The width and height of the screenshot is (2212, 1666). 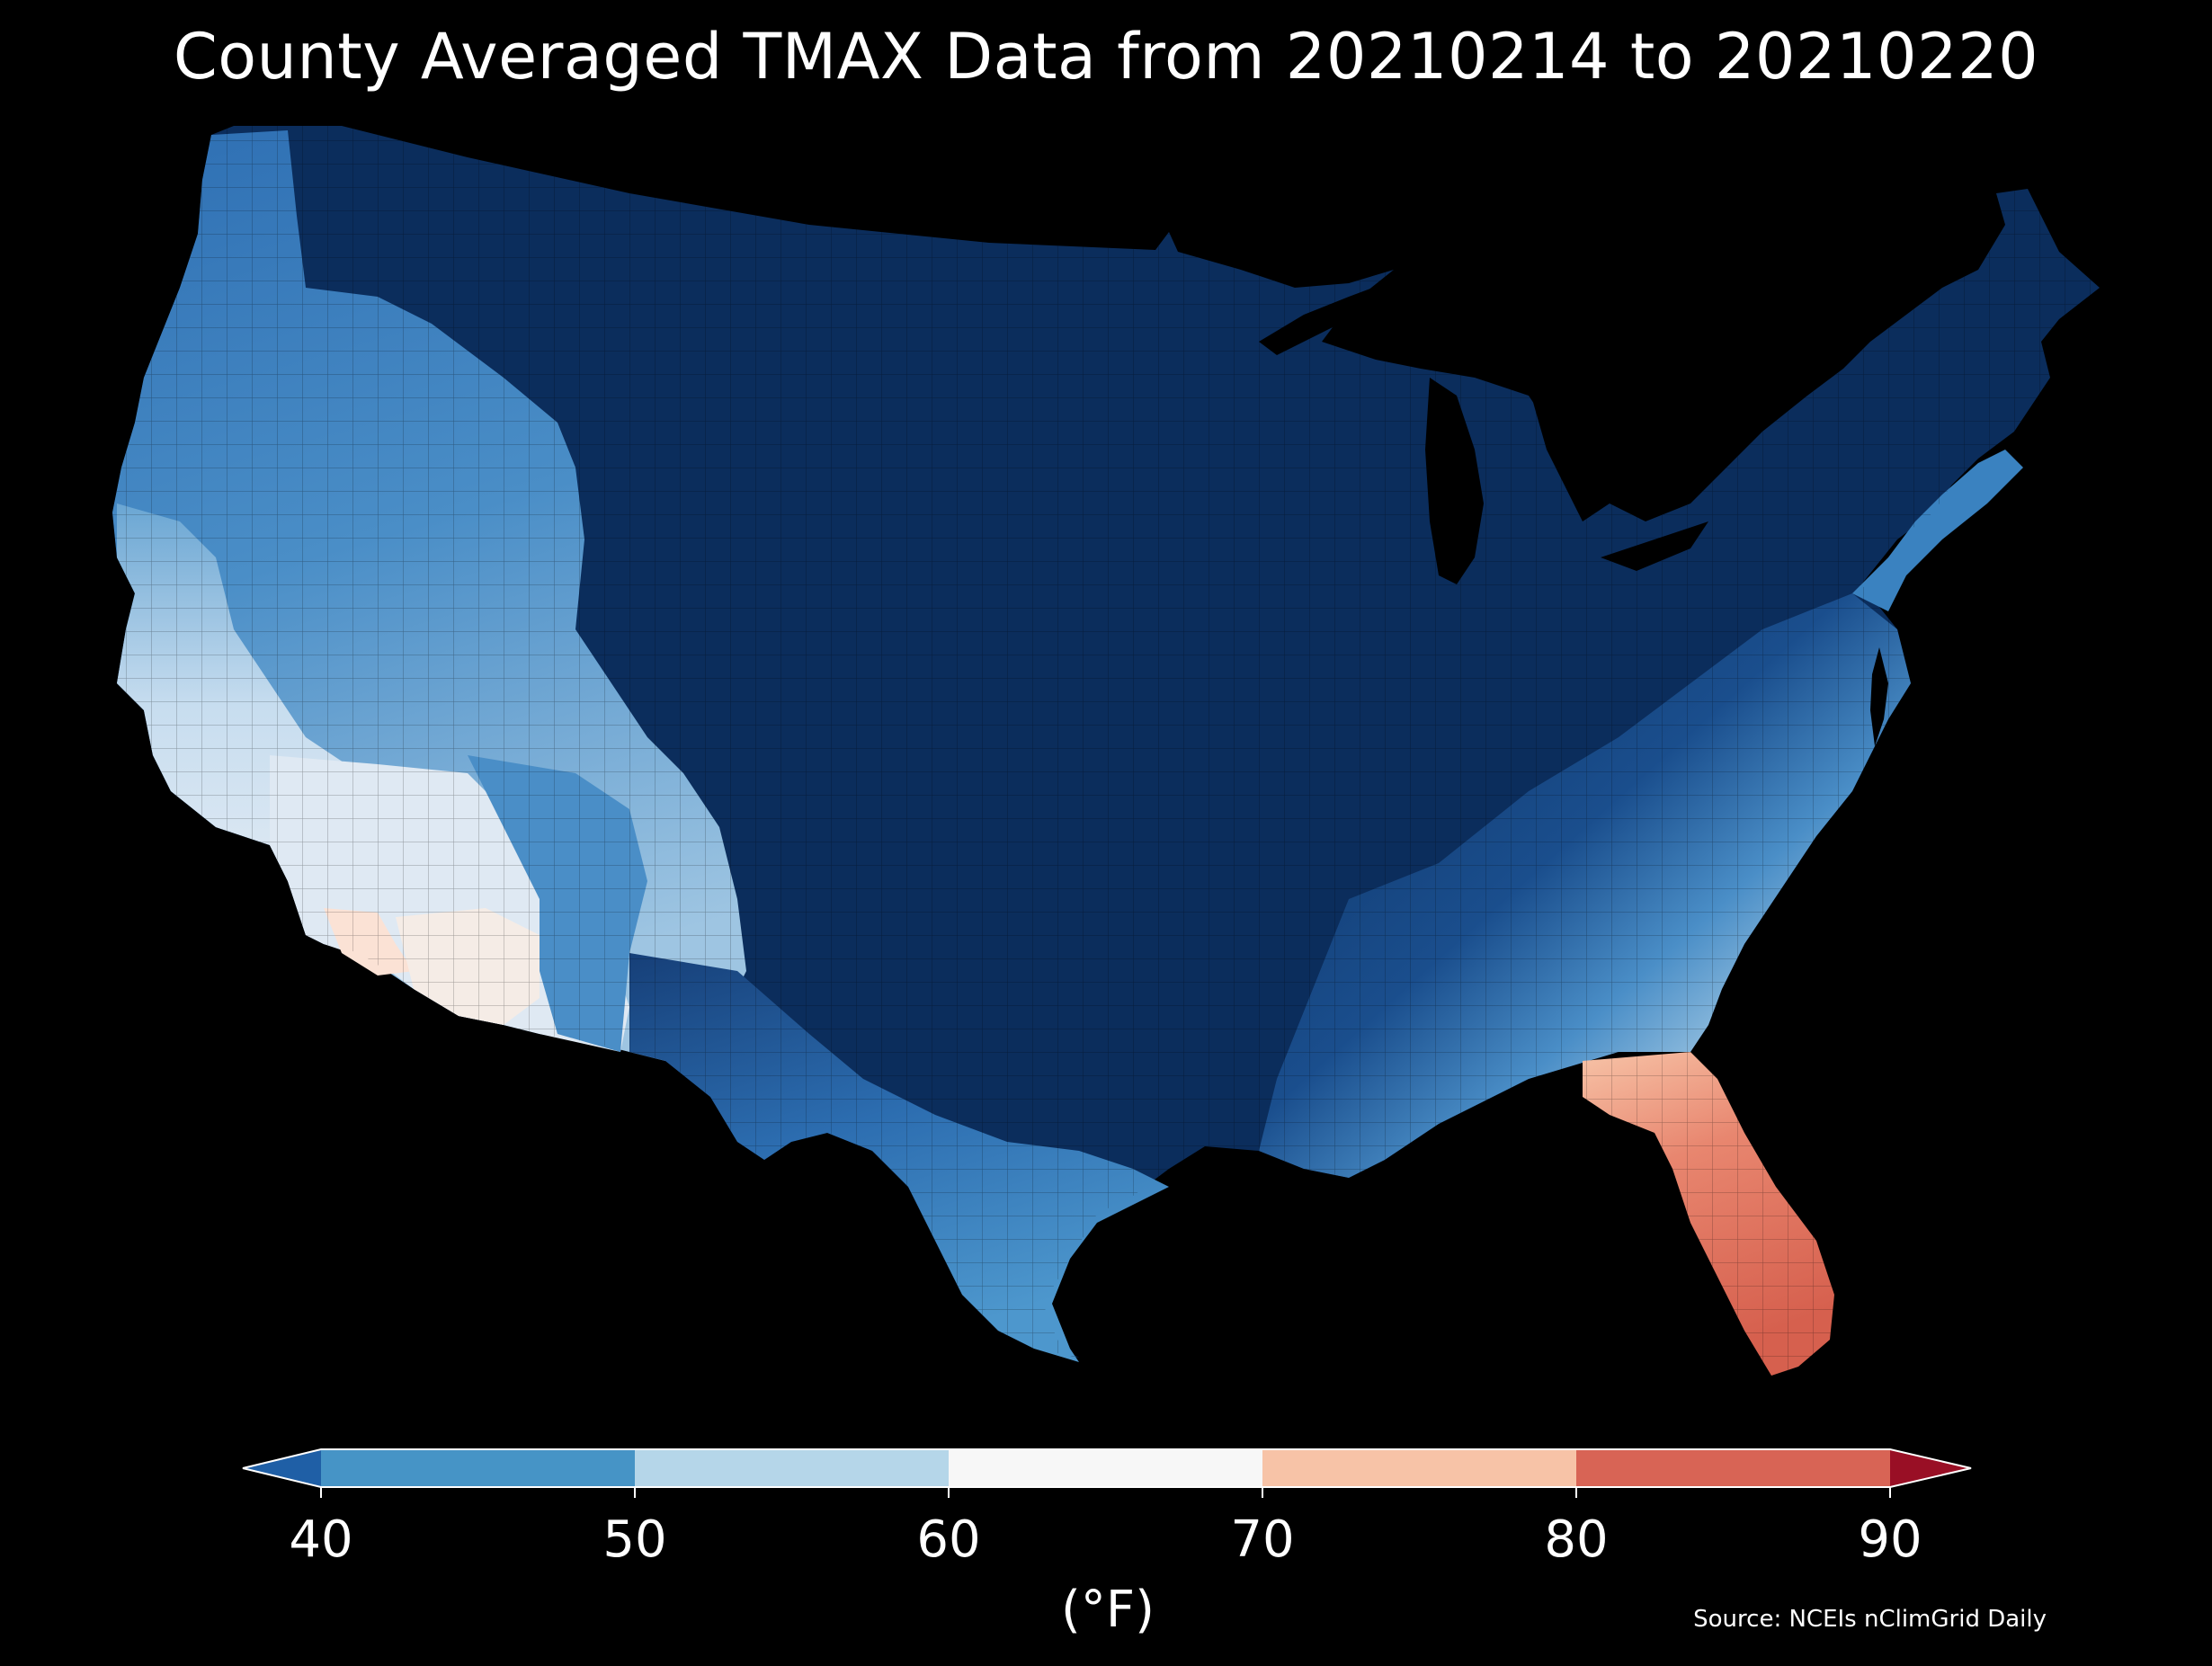 I want to click on colorbar-tick-label: 70, so click(x=1262, y=1540).